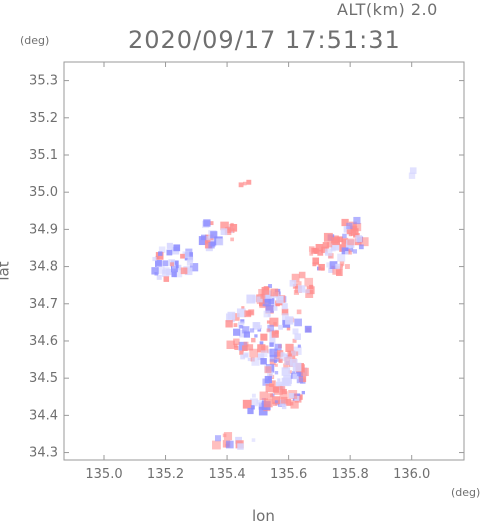  What do you see at coordinates (350, 474) in the screenshot?
I see `x-tick-label: 135.8` at bounding box center [350, 474].